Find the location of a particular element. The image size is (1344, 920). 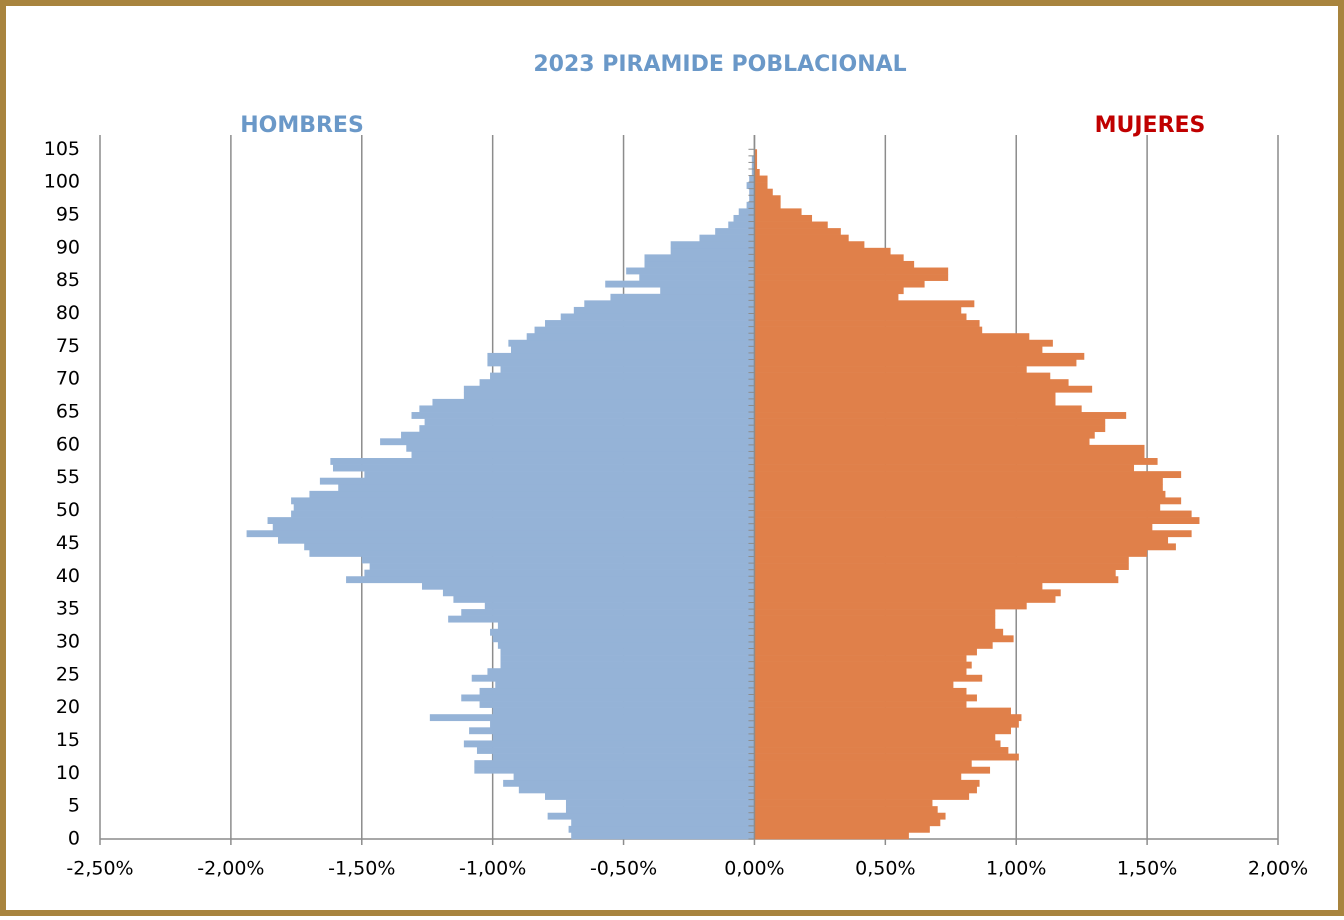

y-tick-label: 5 is located at coordinates (74, 806).